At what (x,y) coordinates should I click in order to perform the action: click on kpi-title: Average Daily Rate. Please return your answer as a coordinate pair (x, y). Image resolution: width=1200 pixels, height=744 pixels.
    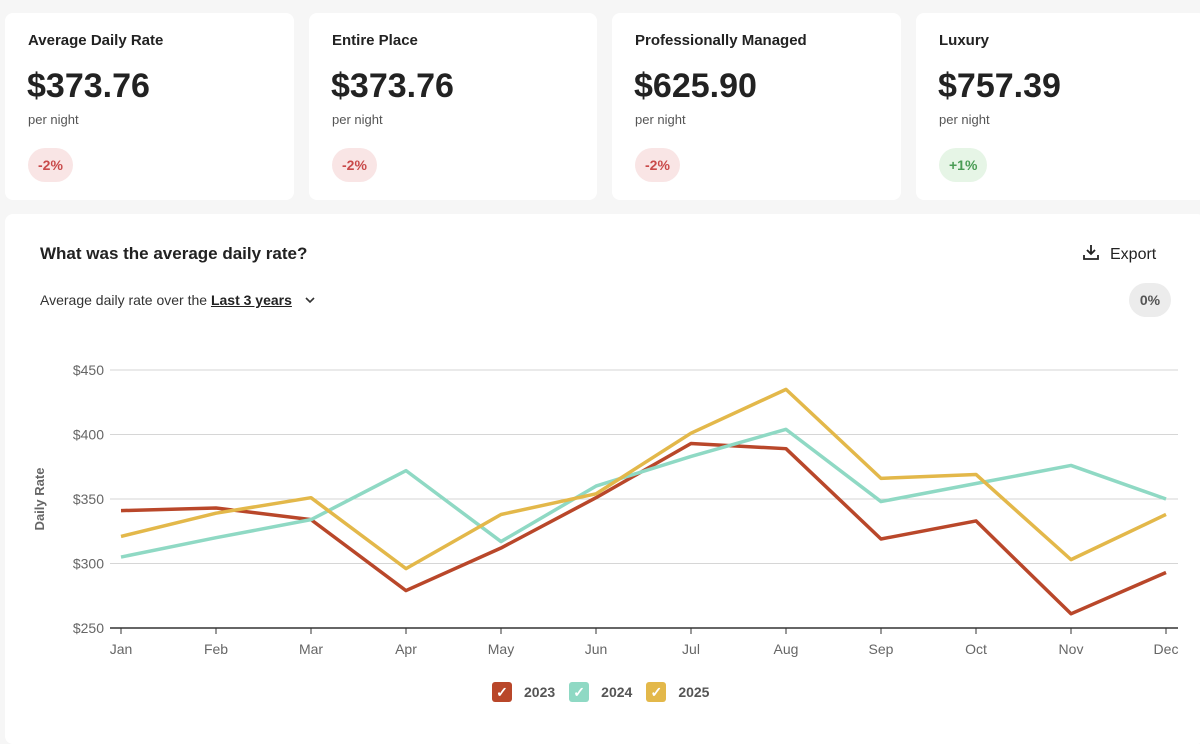
    Looking at the image, I should click on (96, 40).